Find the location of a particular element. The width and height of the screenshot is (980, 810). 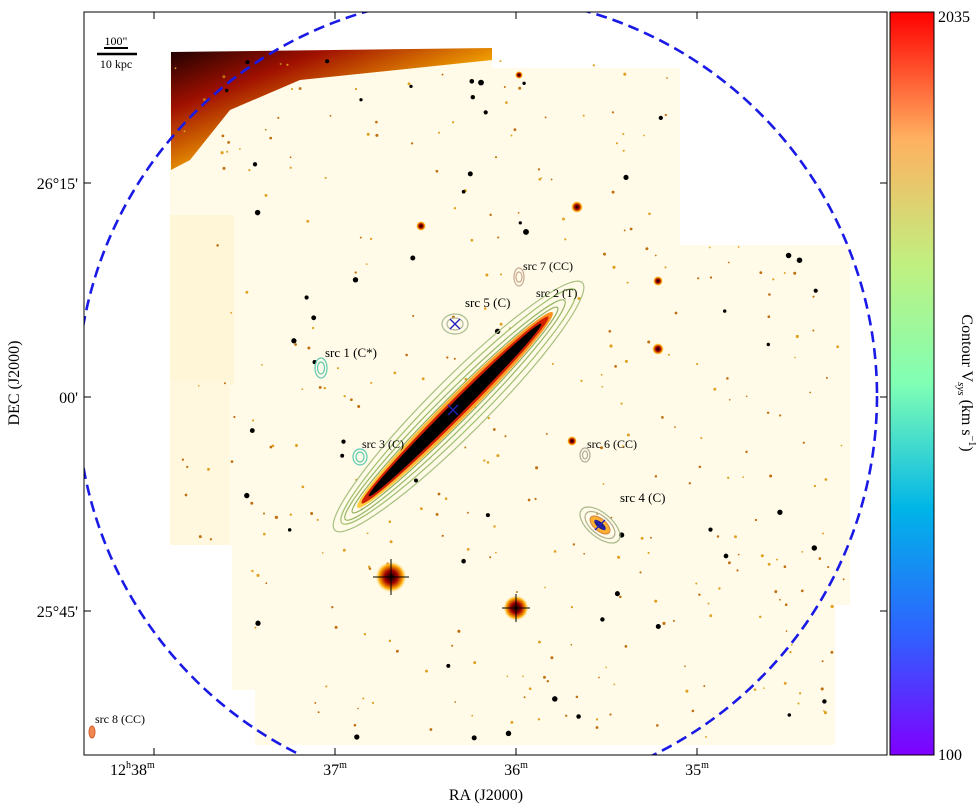

y-axis-title: DEC (J2000) is located at coordinates (14, 383).